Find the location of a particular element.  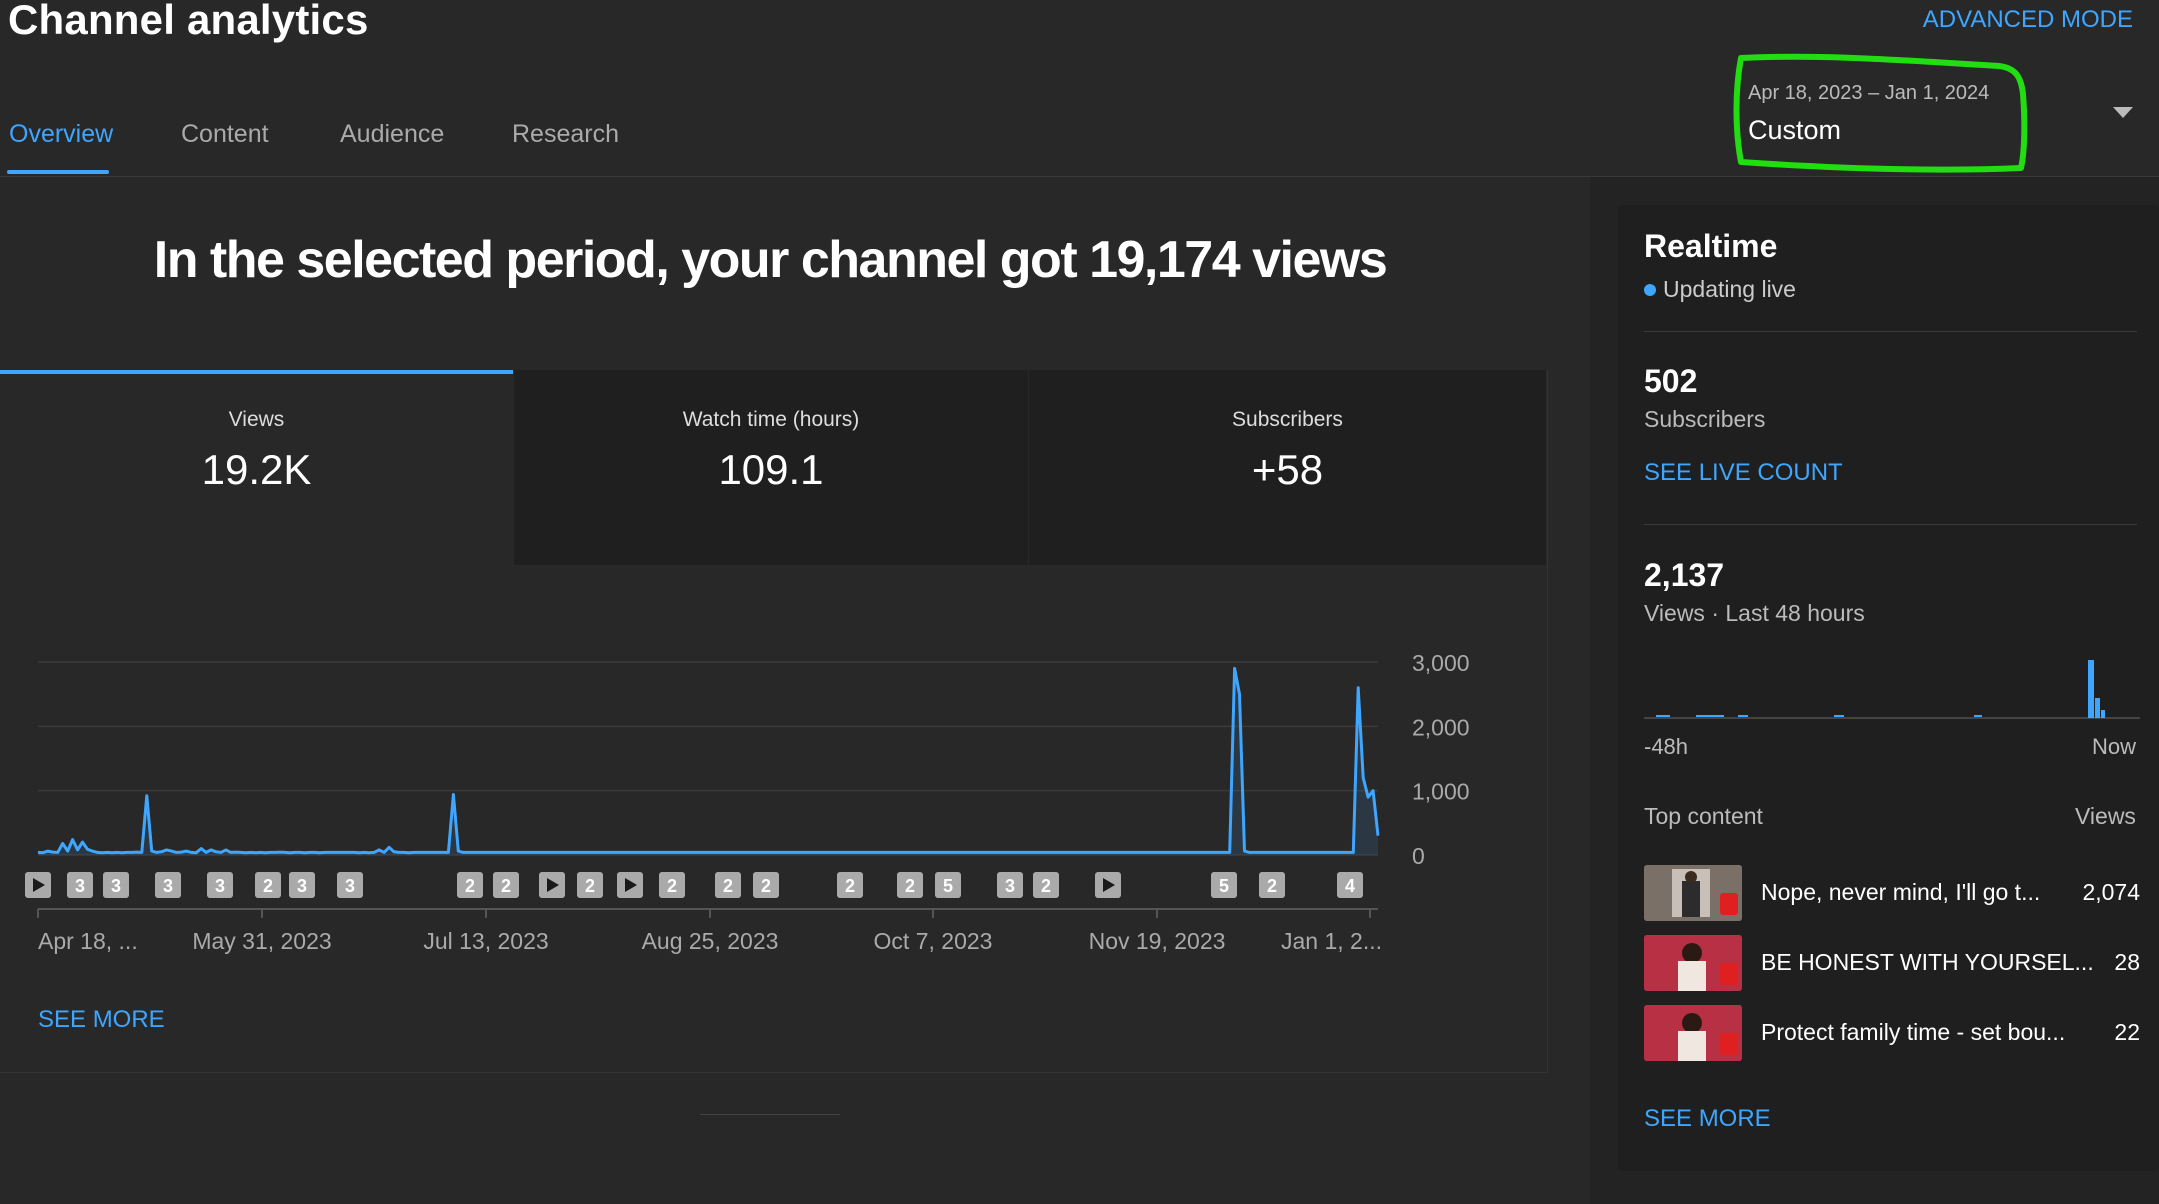

marker-count: 4 is located at coordinates (1350, 886).